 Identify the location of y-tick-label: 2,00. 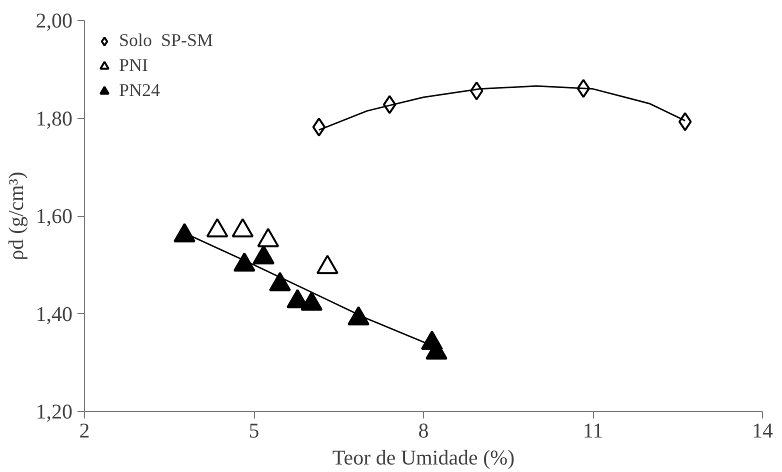
(54, 20).